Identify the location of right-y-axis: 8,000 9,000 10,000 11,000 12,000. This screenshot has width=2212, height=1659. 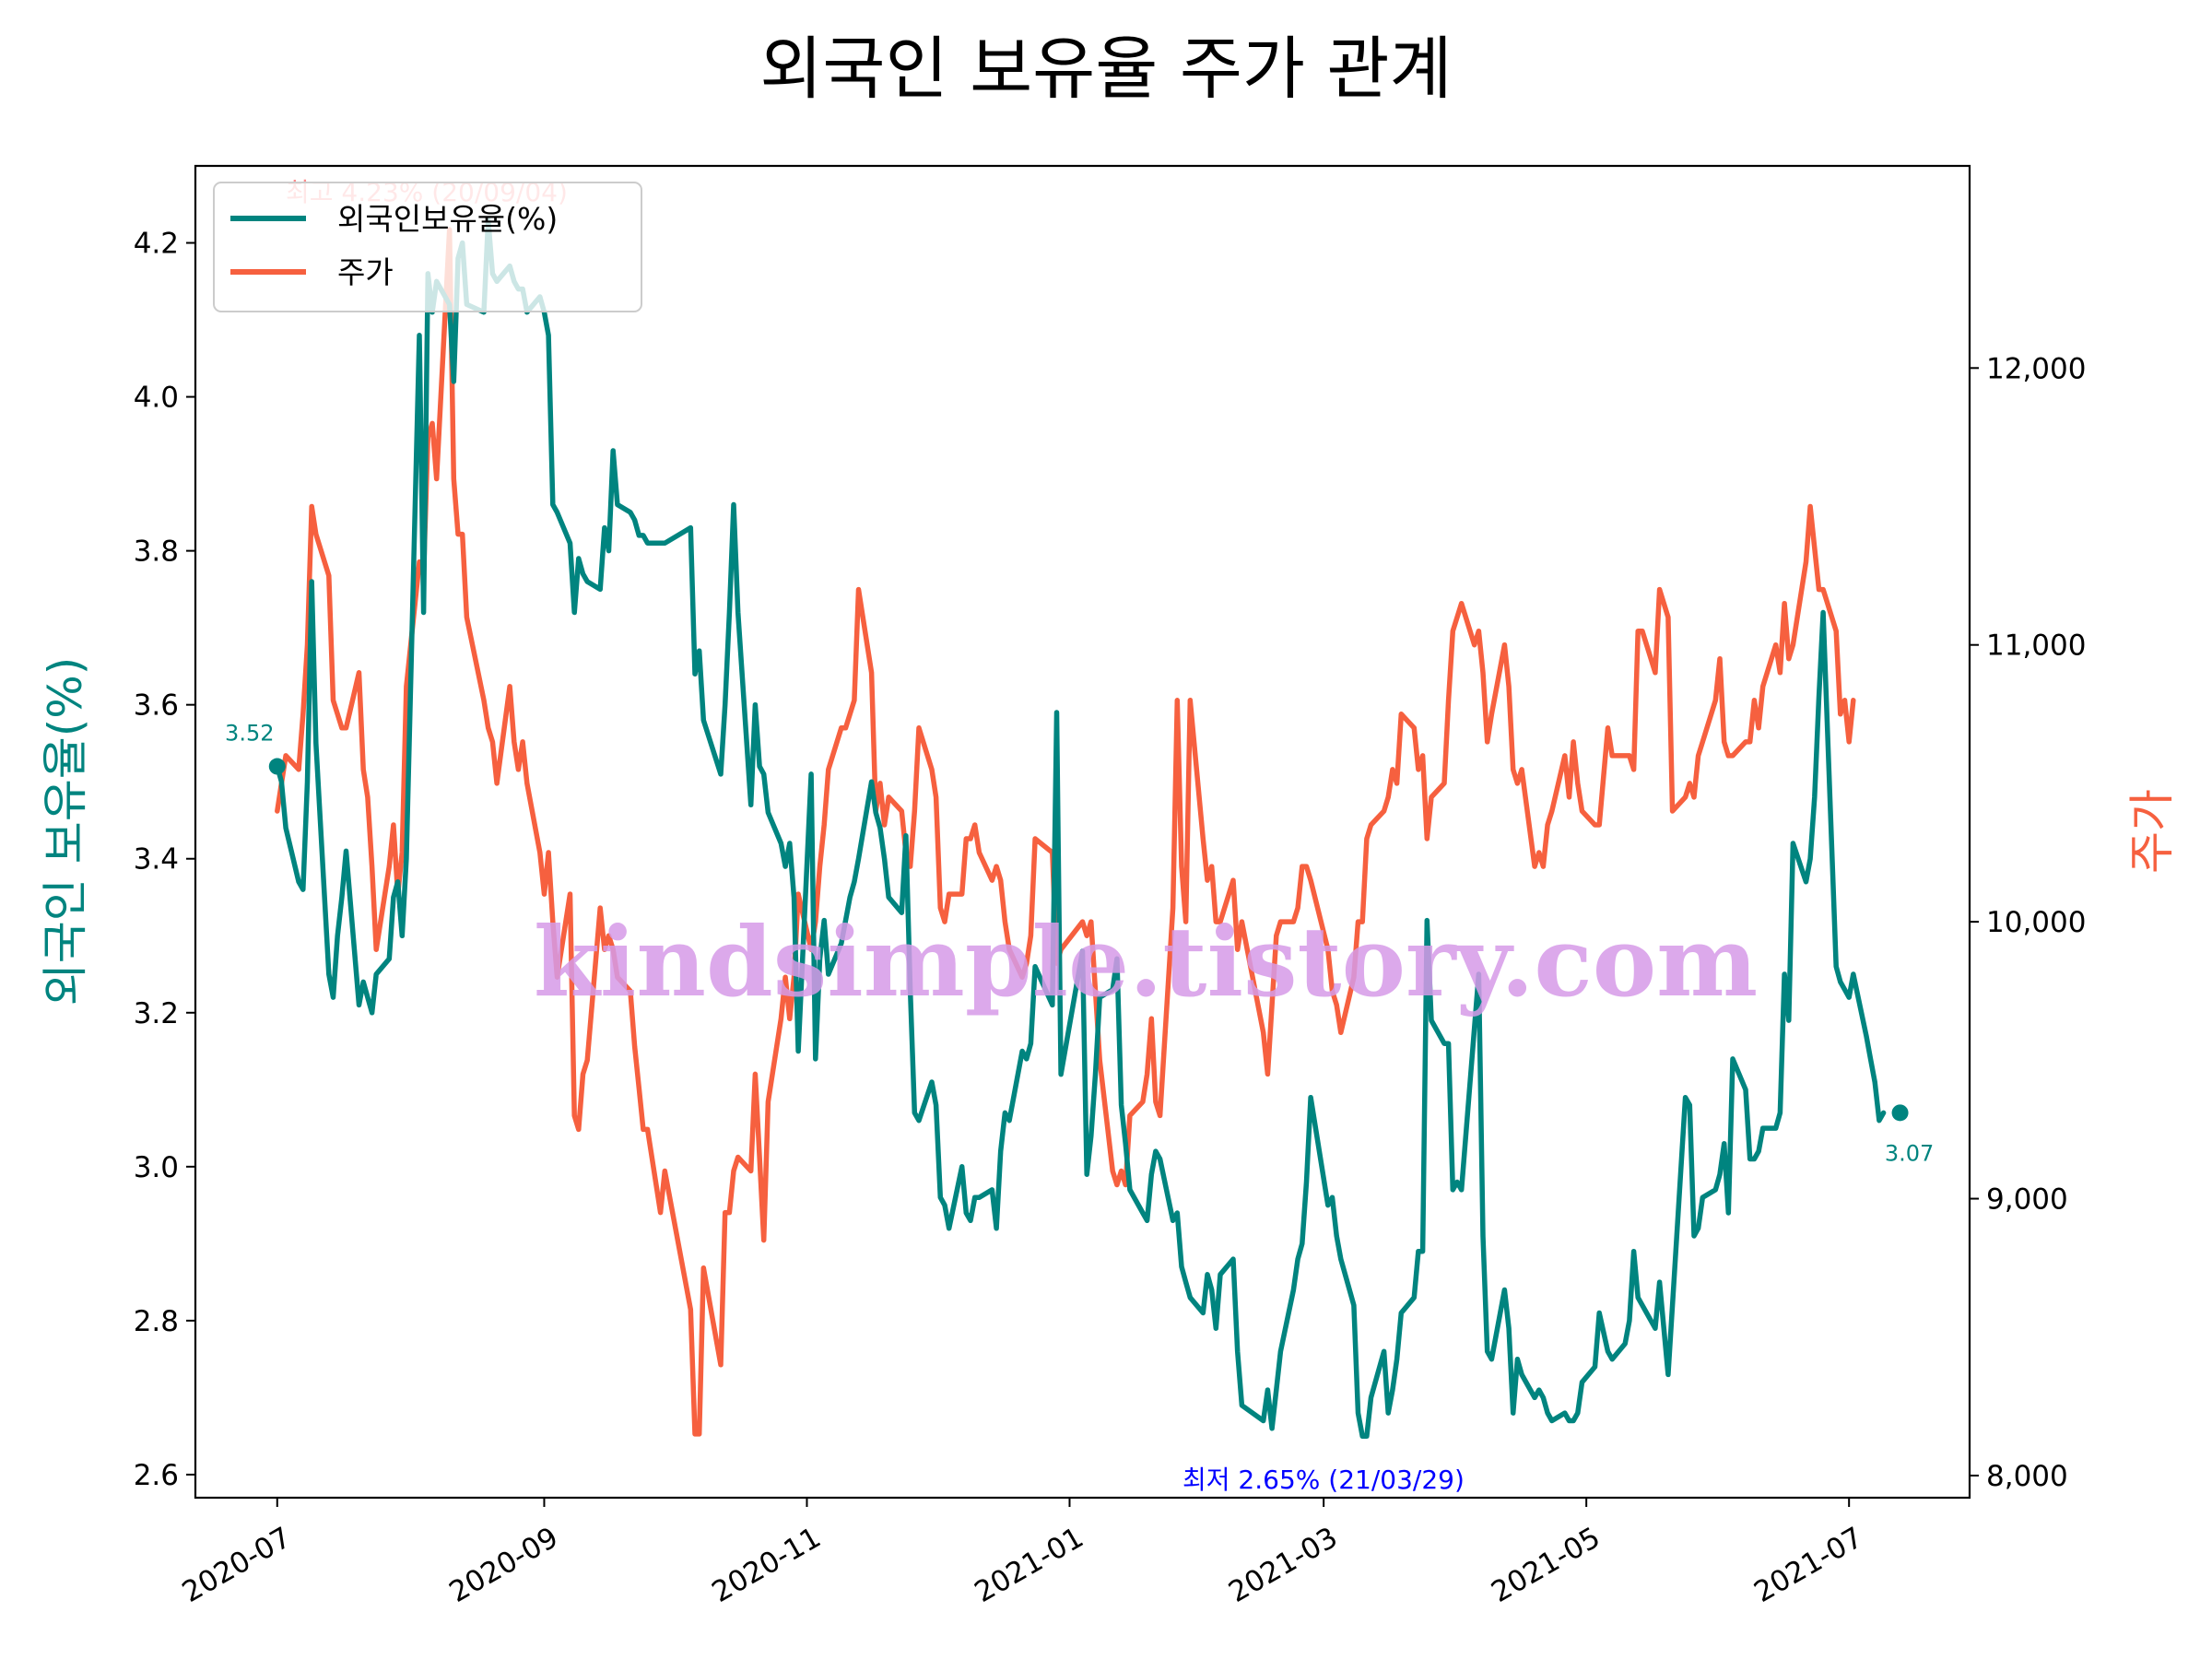
(2028, 922).